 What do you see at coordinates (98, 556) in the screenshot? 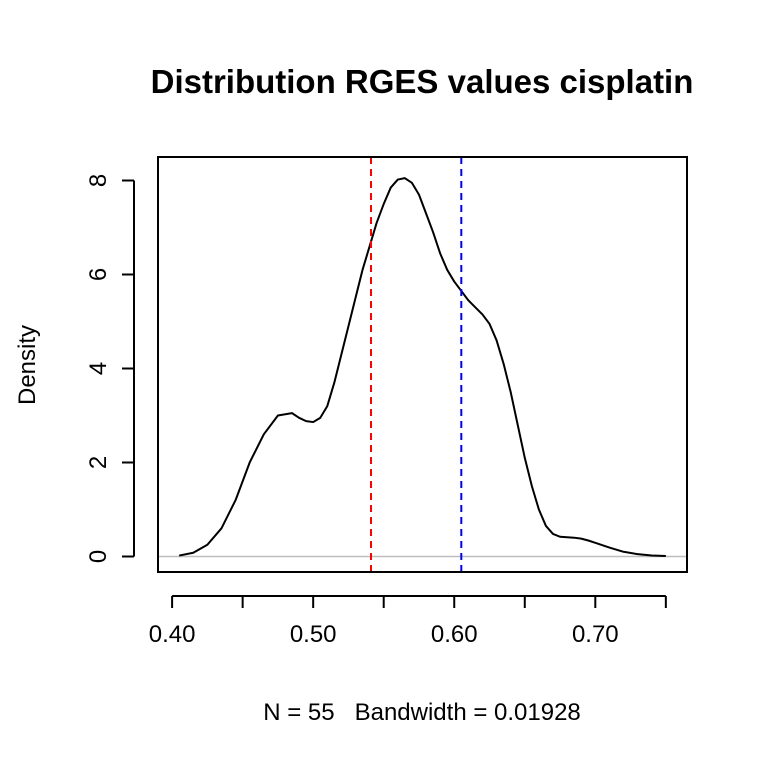
I see `y-tick-label: 0` at bounding box center [98, 556].